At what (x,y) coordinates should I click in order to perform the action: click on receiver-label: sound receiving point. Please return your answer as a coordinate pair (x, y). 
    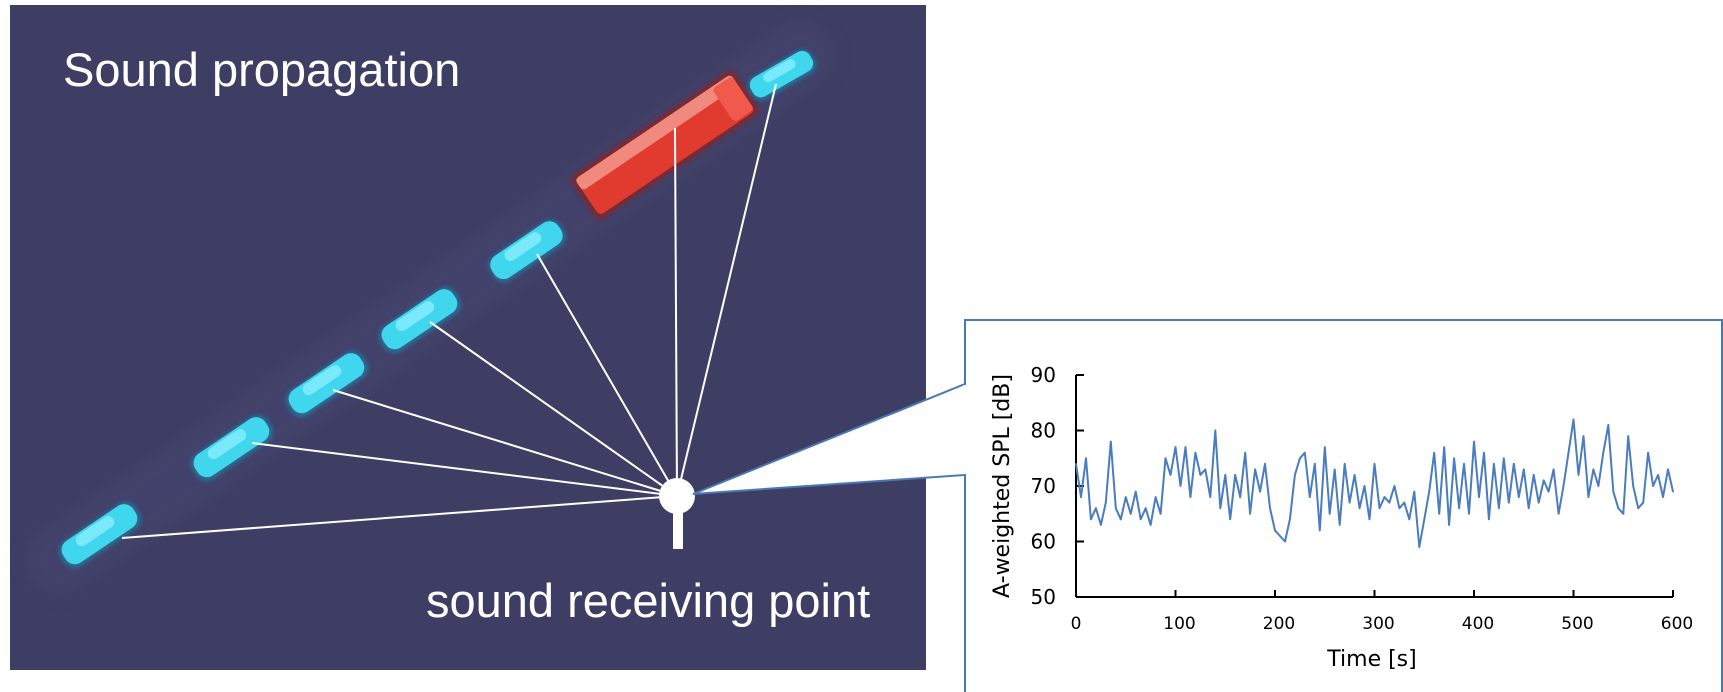
    Looking at the image, I should click on (648, 600).